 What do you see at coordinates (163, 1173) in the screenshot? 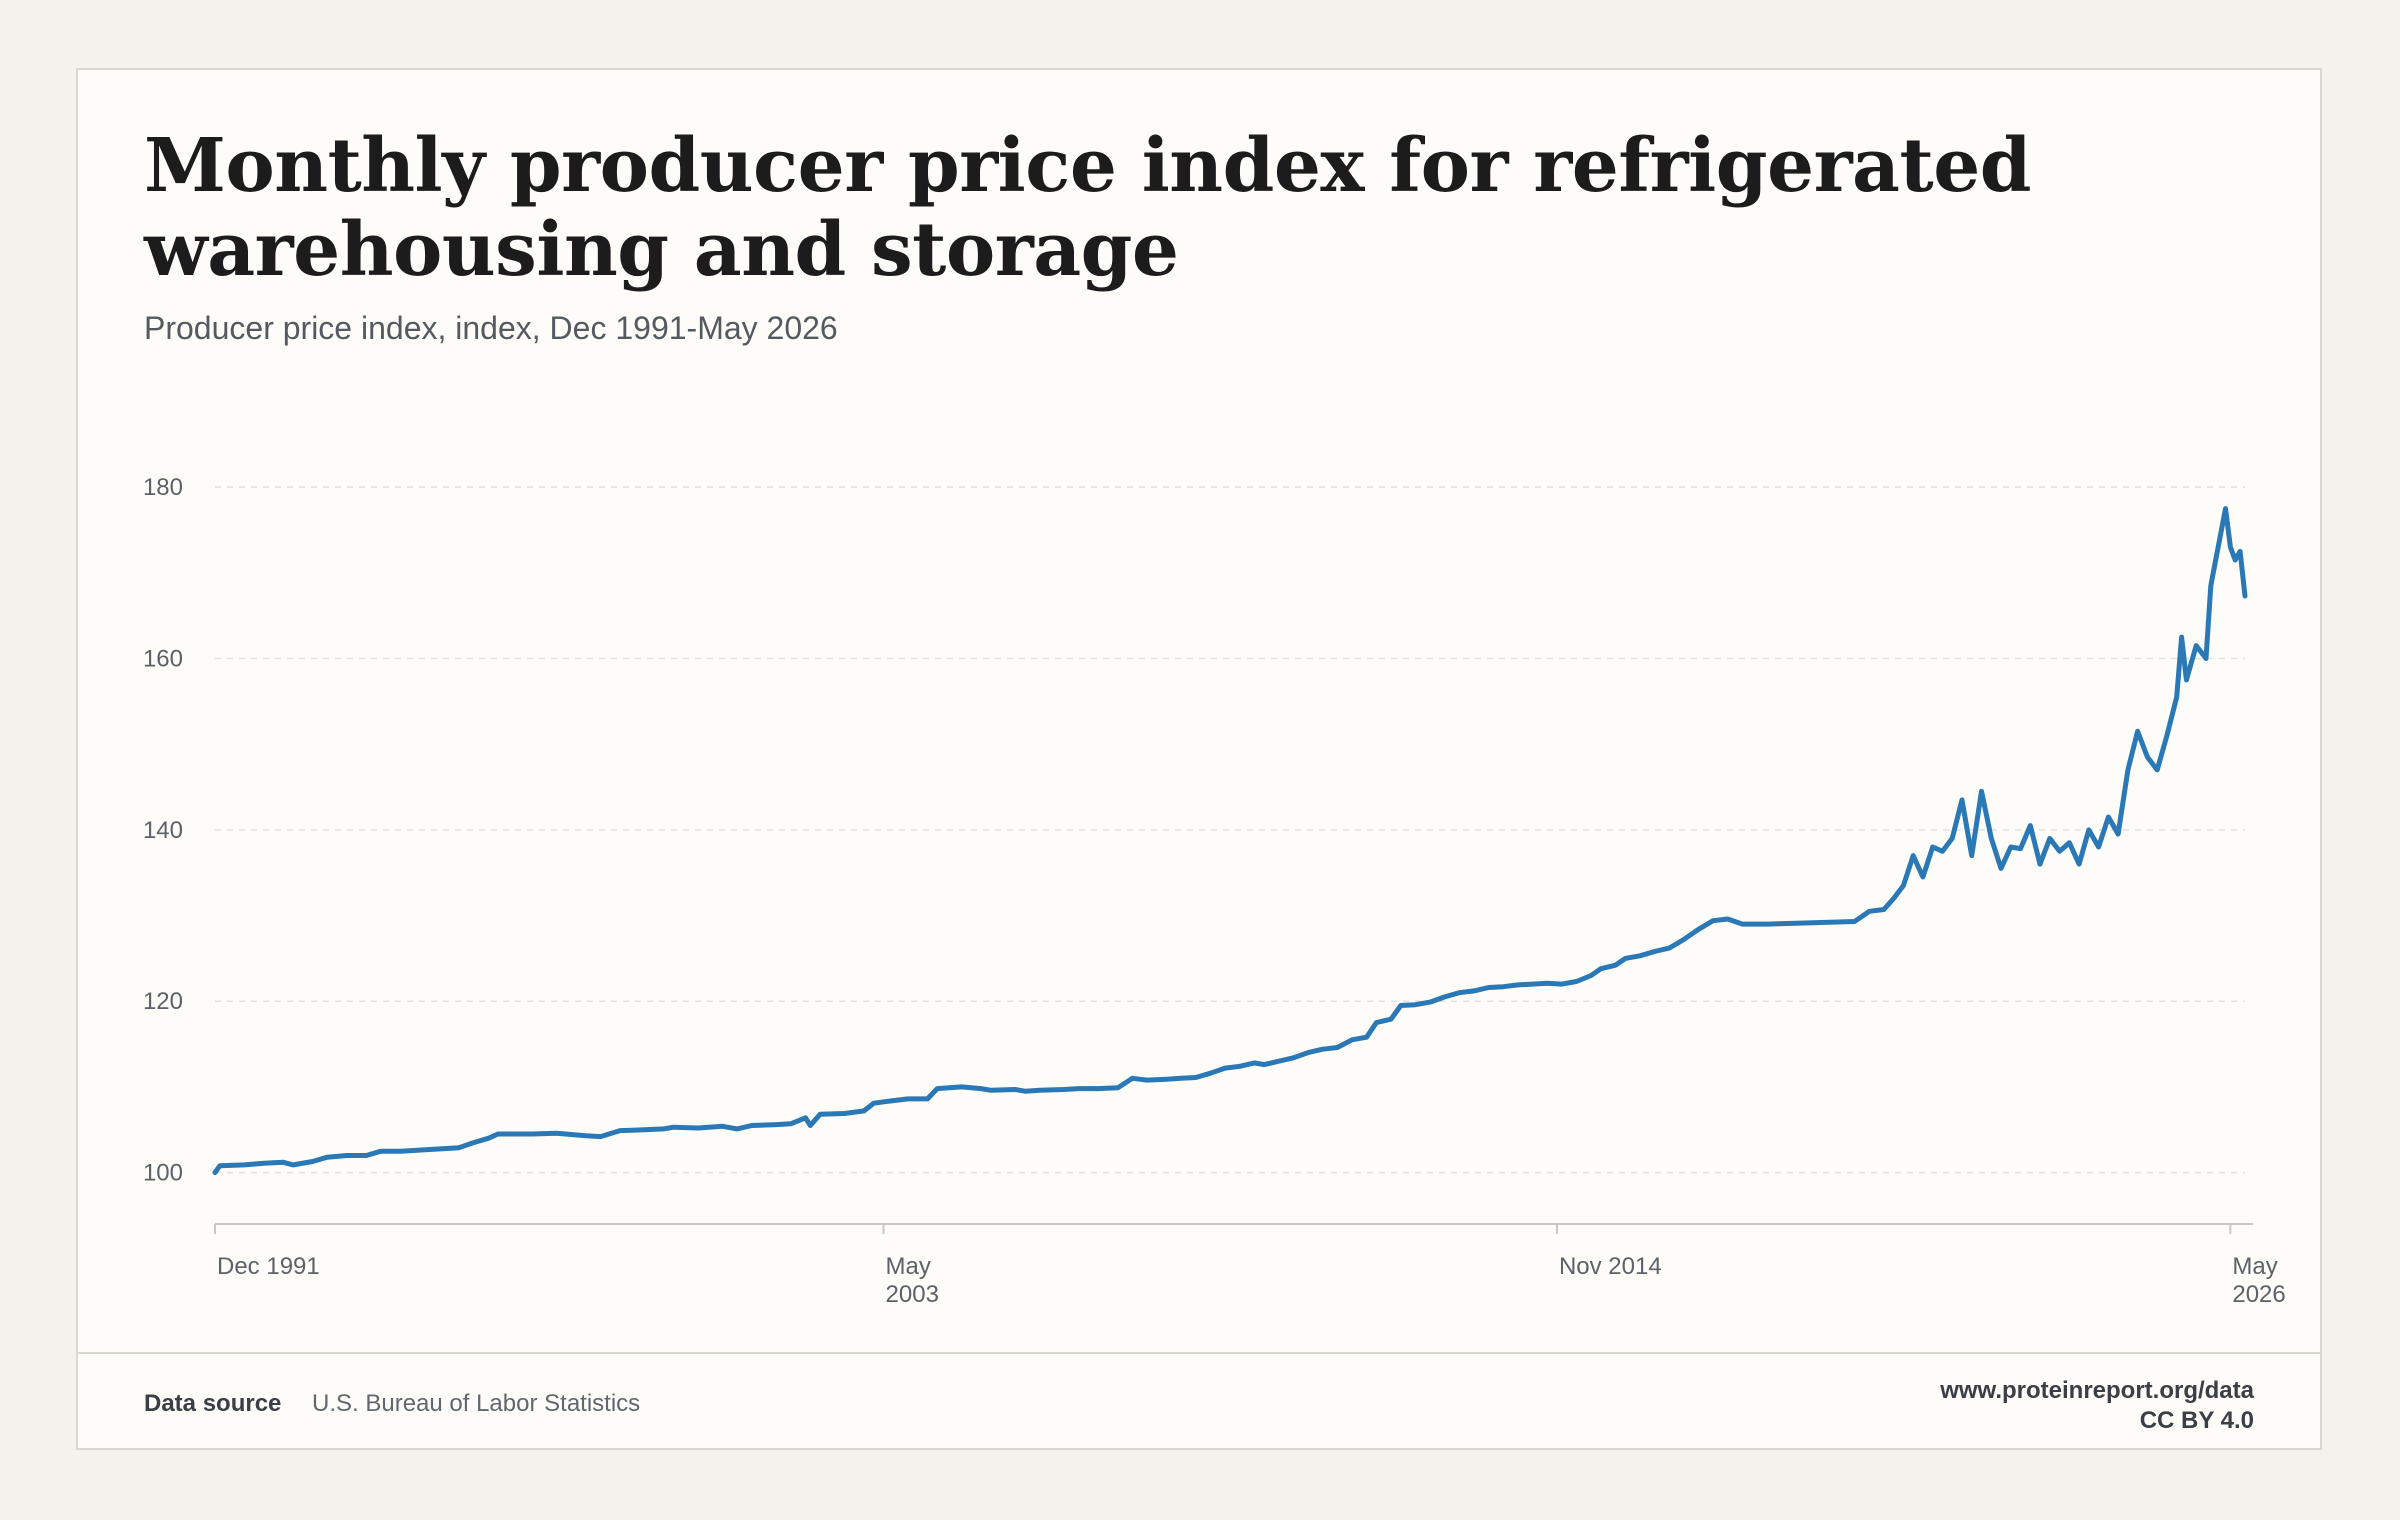
I see `y-tick-label-100: 100` at bounding box center [163, 1173].